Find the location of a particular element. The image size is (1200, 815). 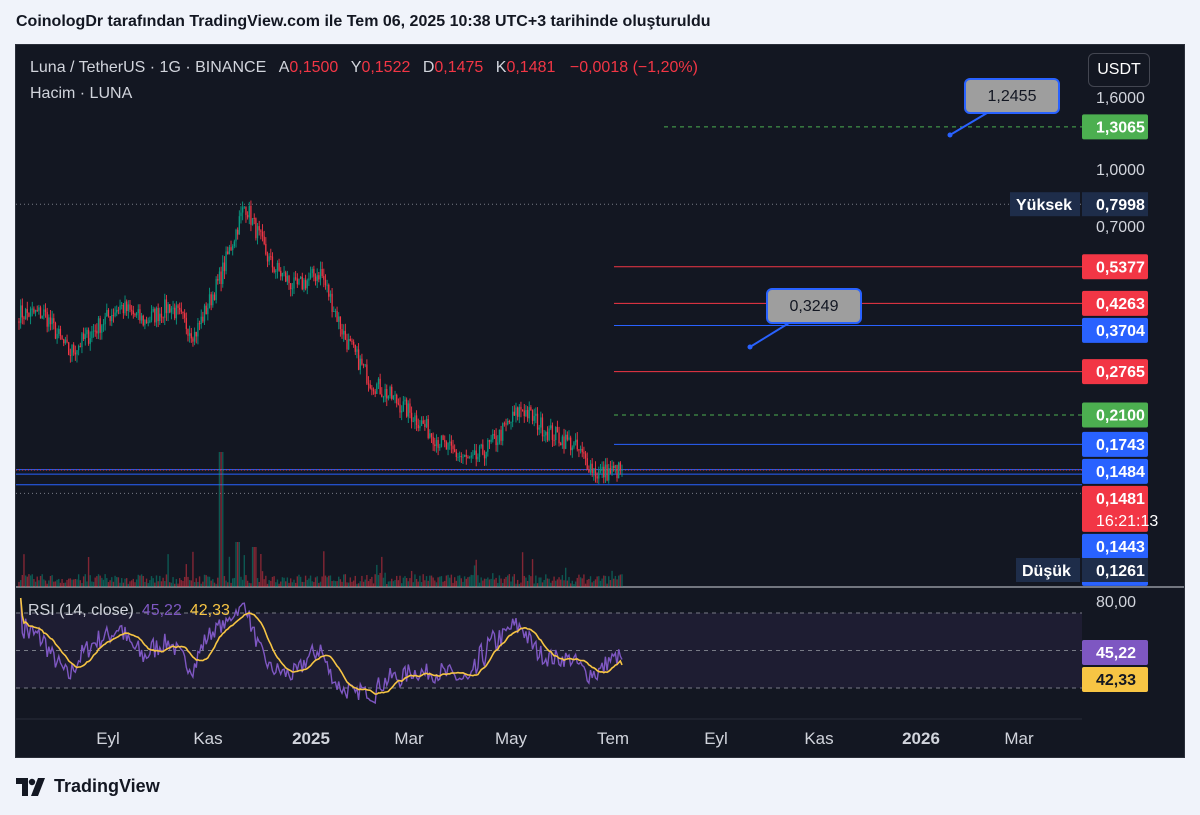

symbol-name: Luna / TetherUS · 1G · BINANCE is located at coordinates (148, 67).